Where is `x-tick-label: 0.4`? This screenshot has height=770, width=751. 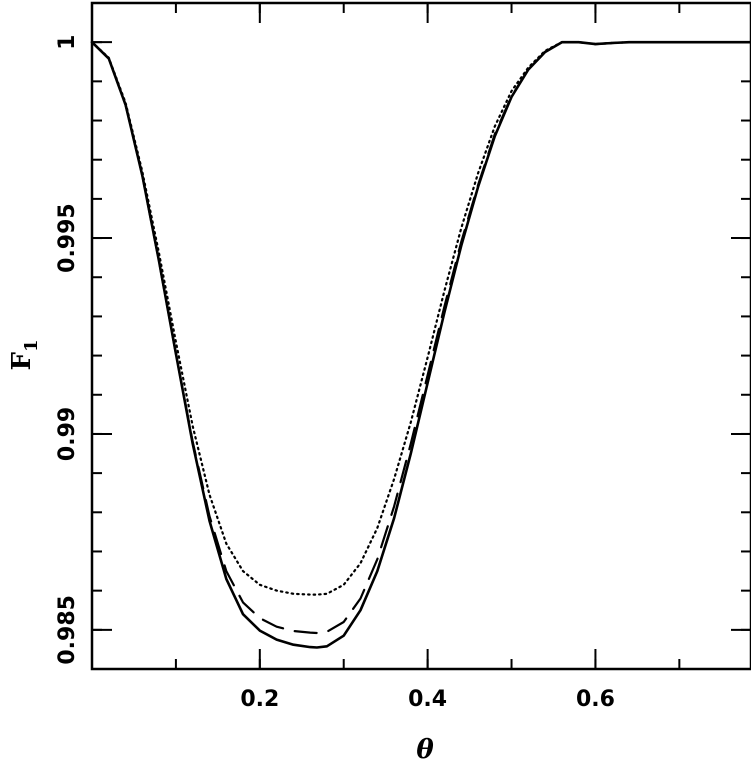
x-tick-label: 0.4 is located at coordinates (427, 699).